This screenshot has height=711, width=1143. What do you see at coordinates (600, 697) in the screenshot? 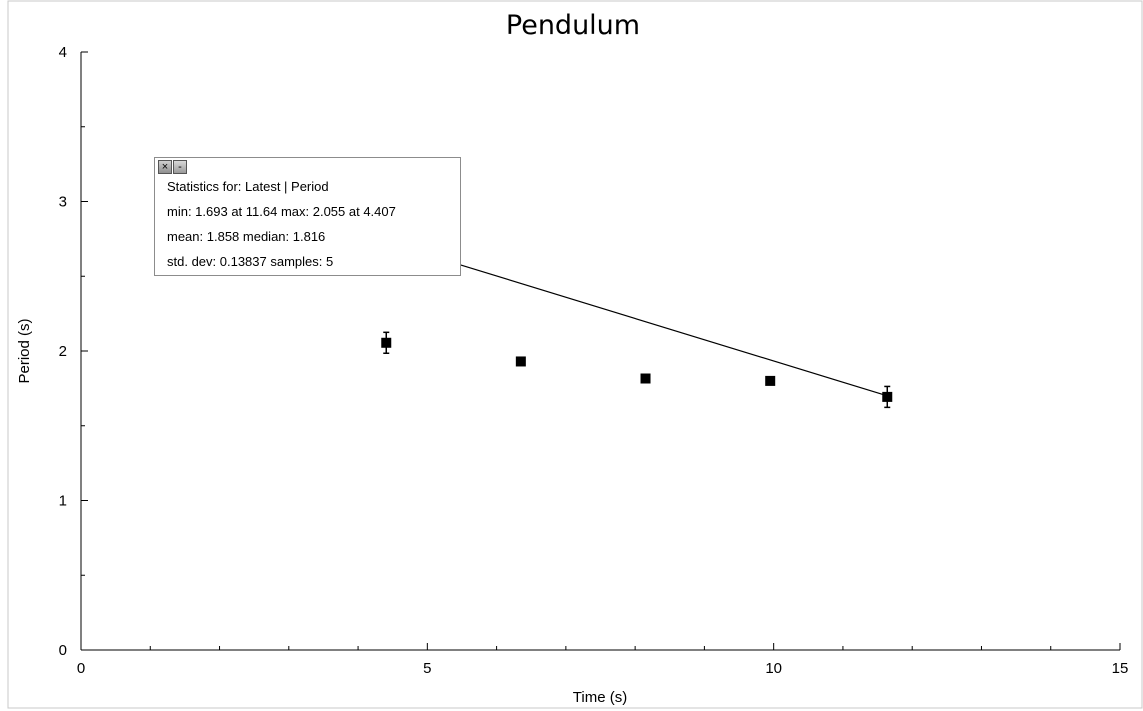
I see `x-axis-label: Time (s)` at bounding box center [600, 697].